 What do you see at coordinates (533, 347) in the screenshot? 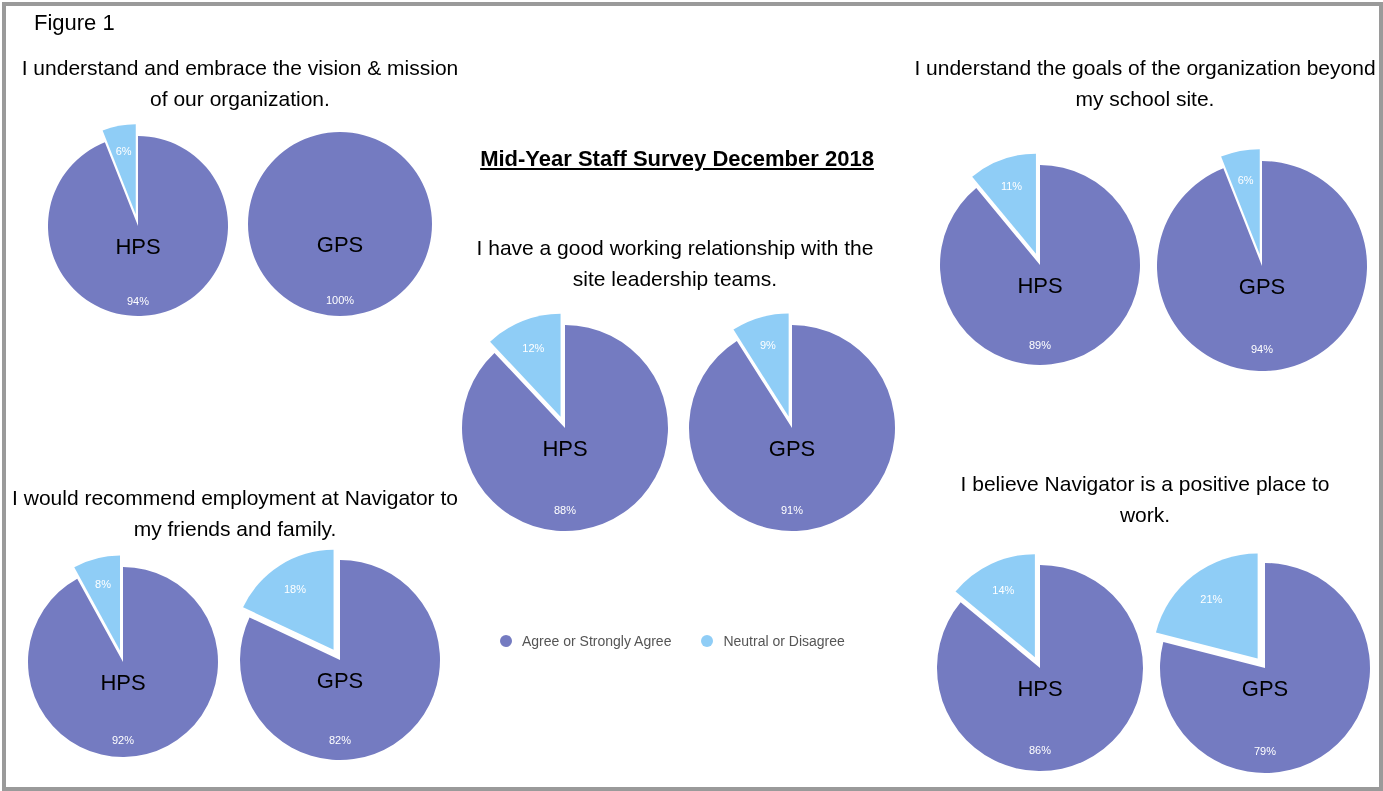
I see `data-label: 12%` at bounding box center [533, 347].